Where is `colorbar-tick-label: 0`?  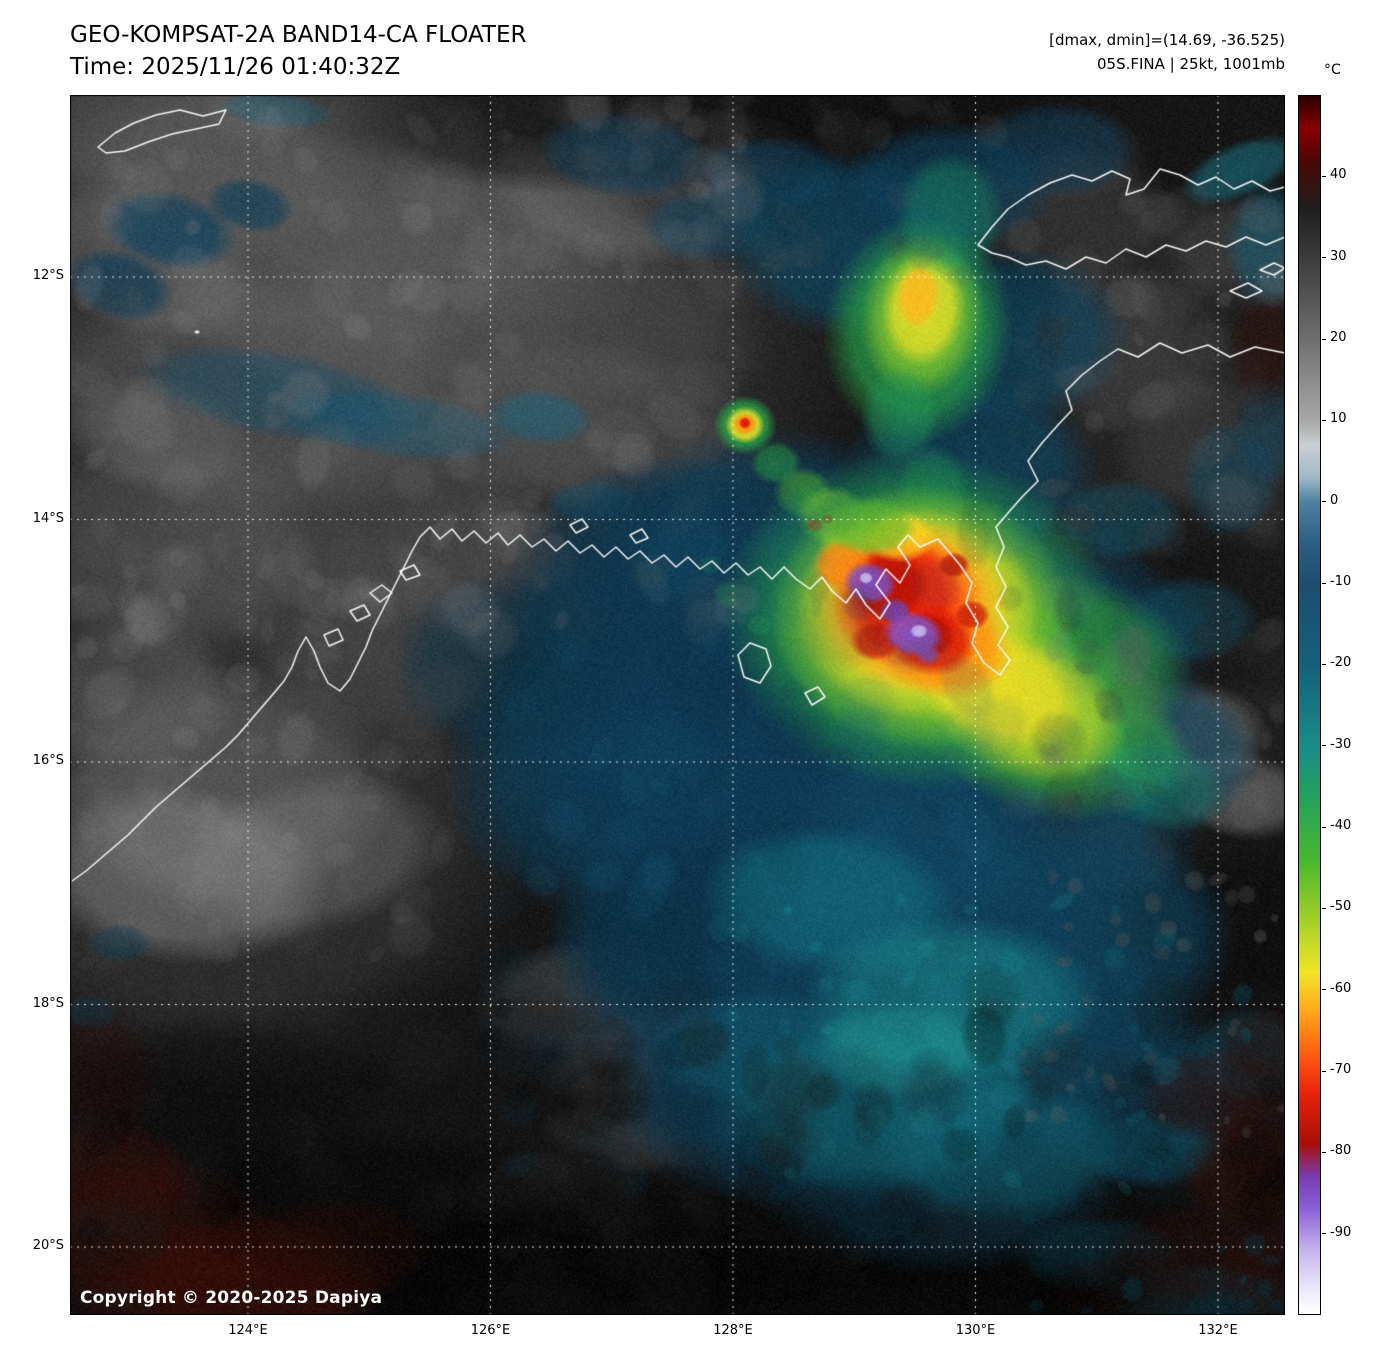 colorbar-tick-label: 0 is located at coordinates (1334, 500).